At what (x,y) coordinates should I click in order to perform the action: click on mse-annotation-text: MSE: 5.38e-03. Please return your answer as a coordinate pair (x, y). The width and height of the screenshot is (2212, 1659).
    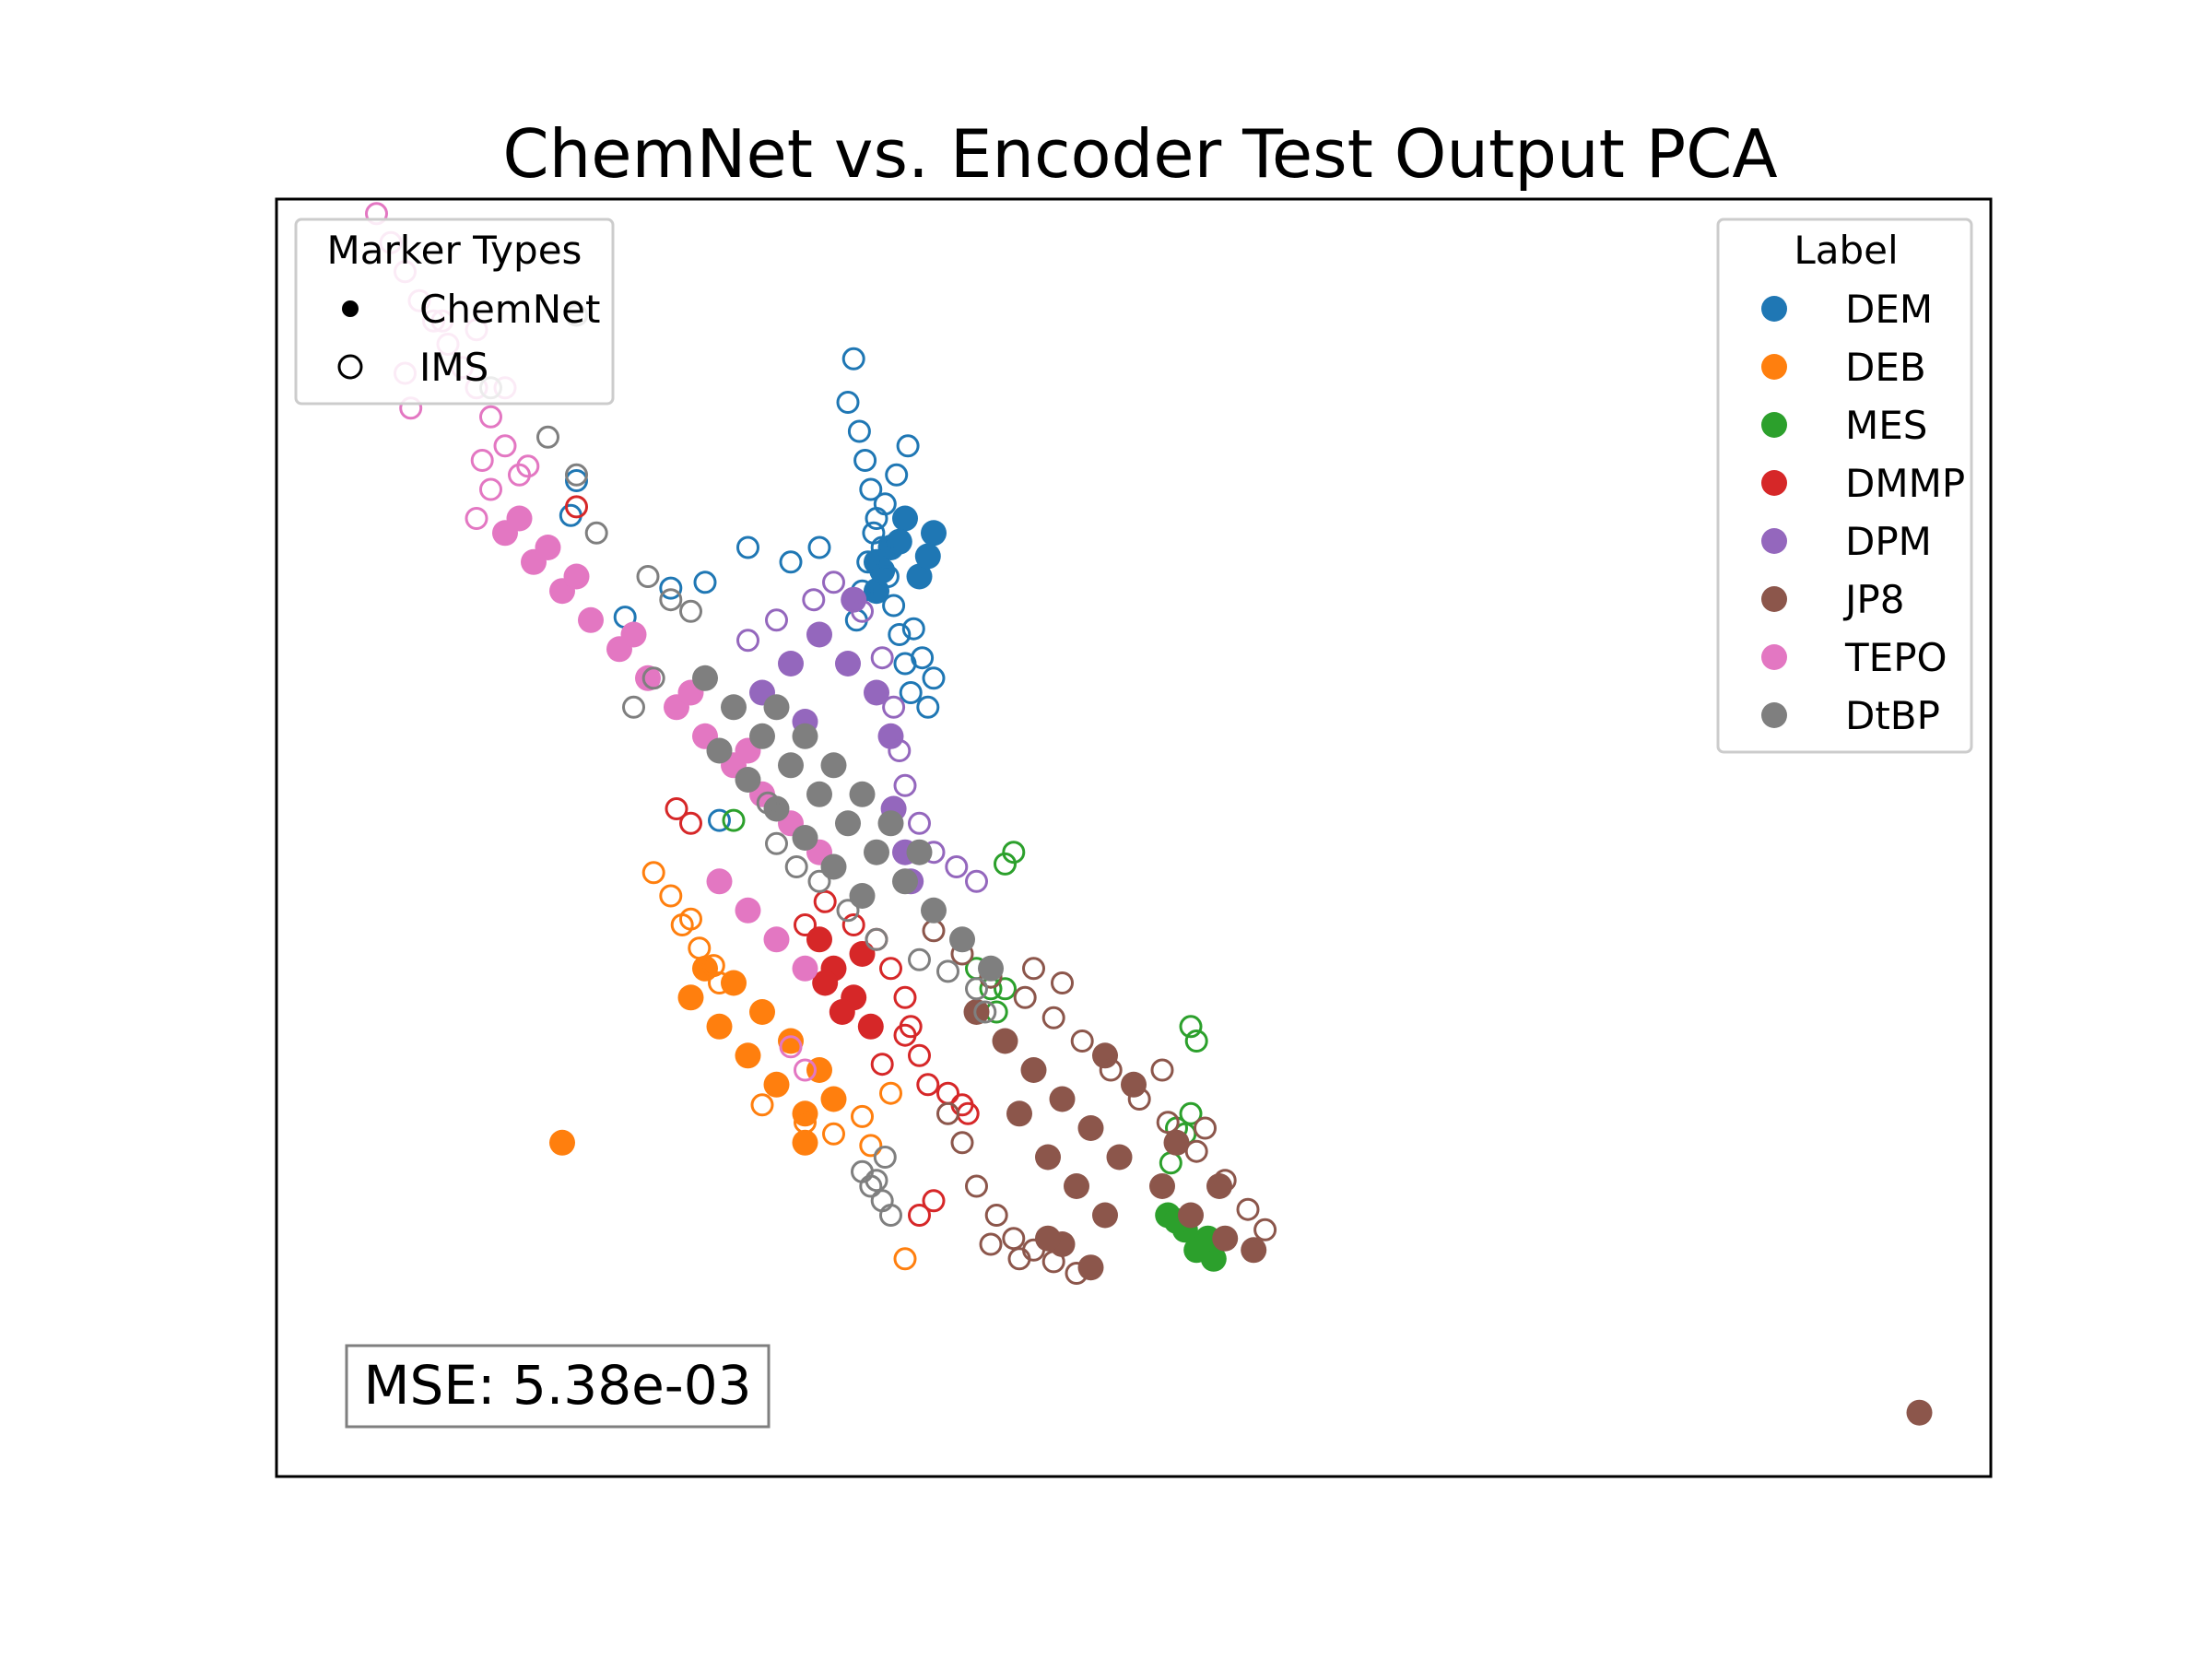
    Looking at the image, I should click on (557, 1385).